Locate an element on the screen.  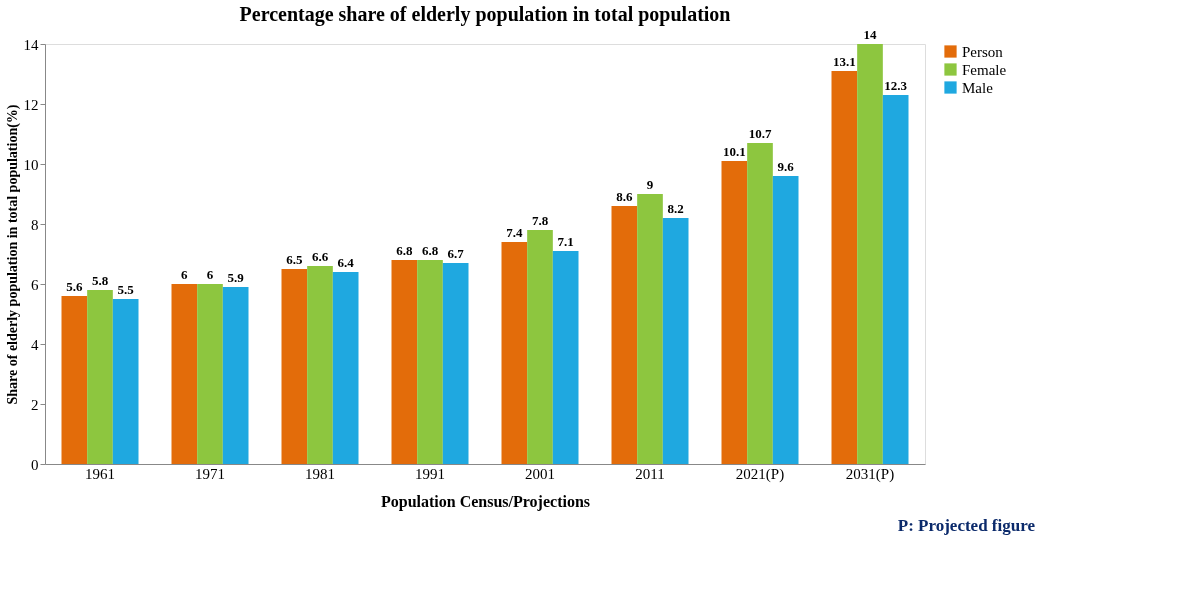
y-tick-label: 4 is located at coordinates (35, 344).